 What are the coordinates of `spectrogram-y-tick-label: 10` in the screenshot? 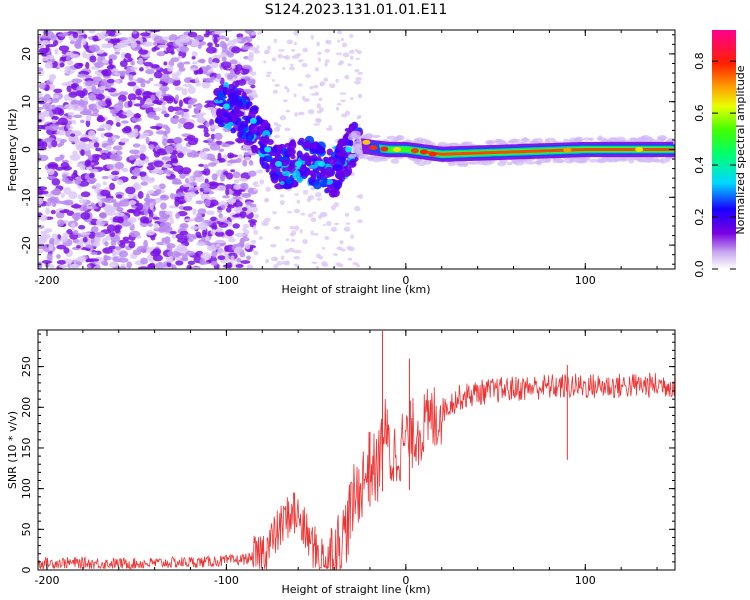 It's located at (26, 102).